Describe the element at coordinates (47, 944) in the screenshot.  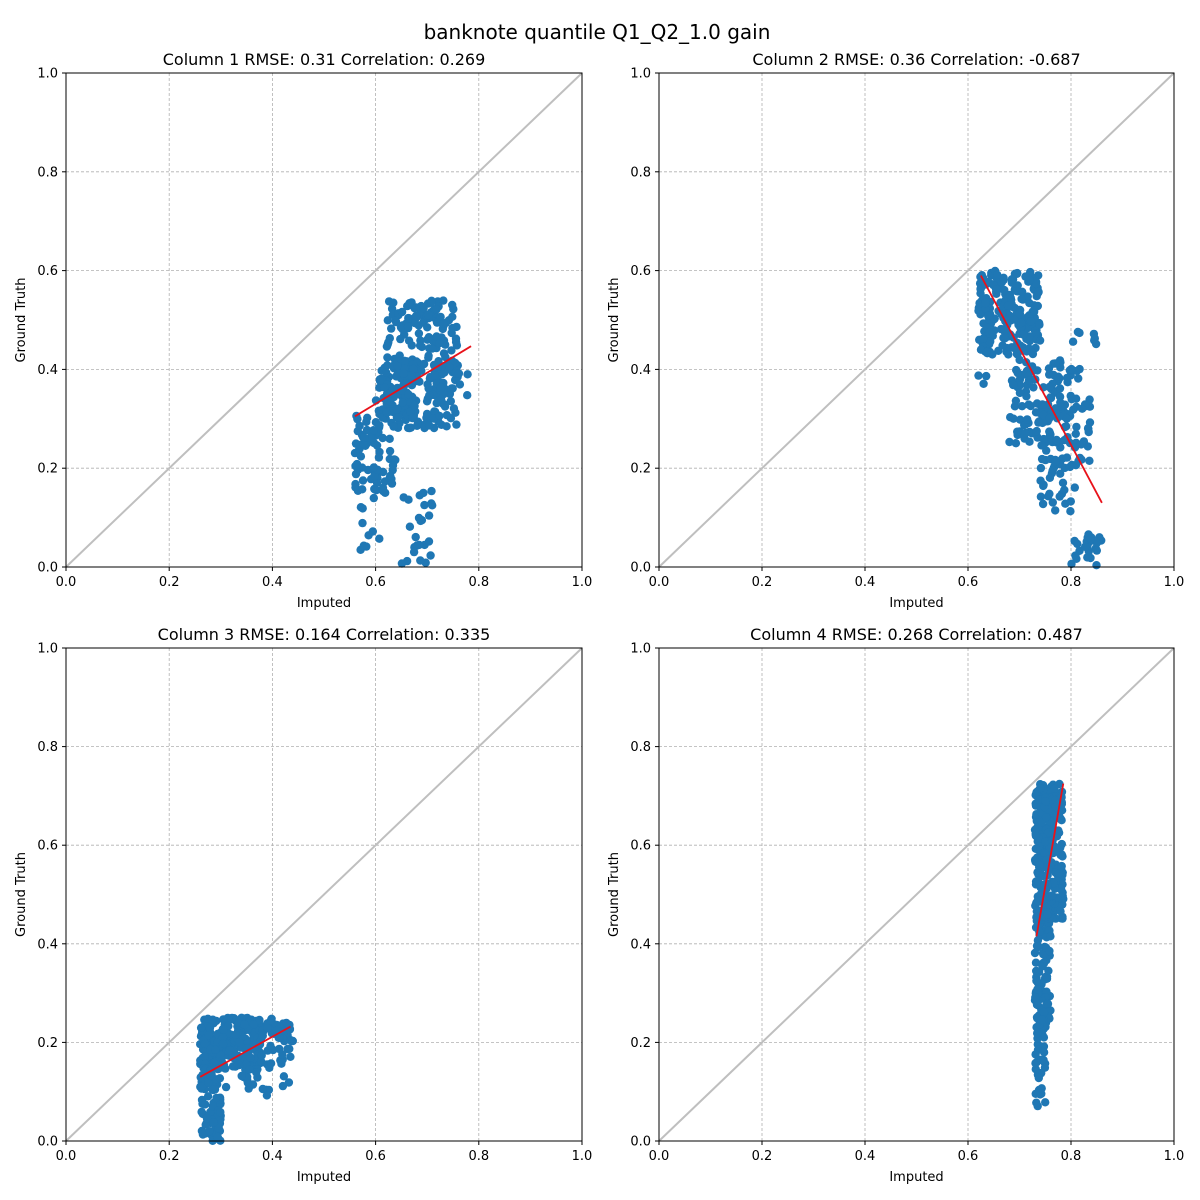
I see `y-tick-label: 0.4` at that location.